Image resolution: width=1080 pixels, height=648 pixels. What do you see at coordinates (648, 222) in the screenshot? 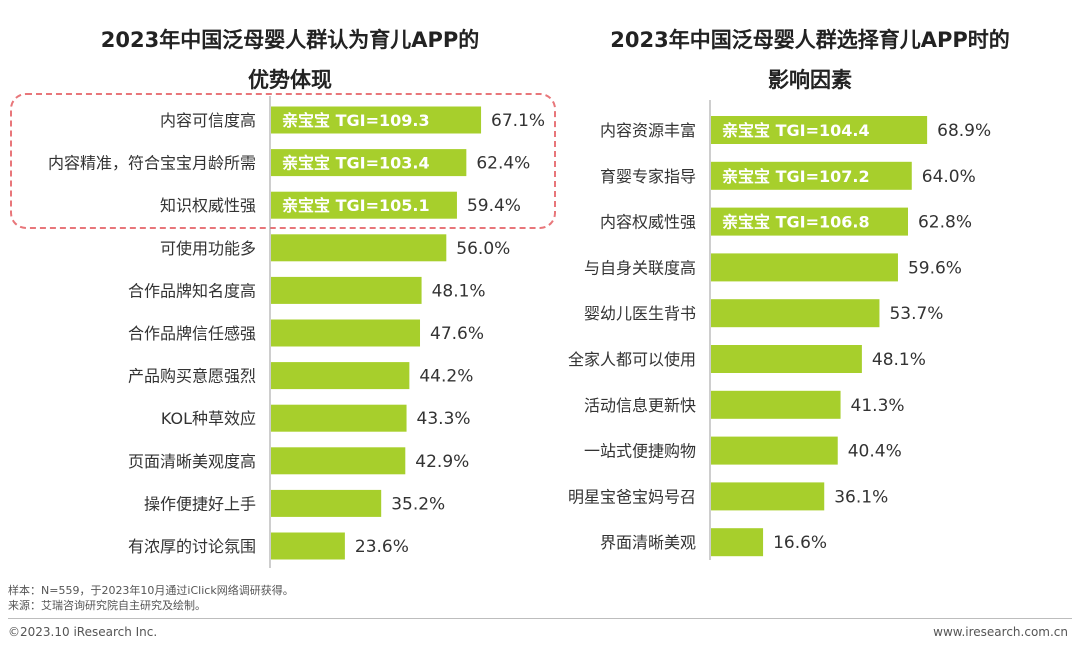
I see `right-category-label: 内容权威性强` at bounding box center [648, 222].